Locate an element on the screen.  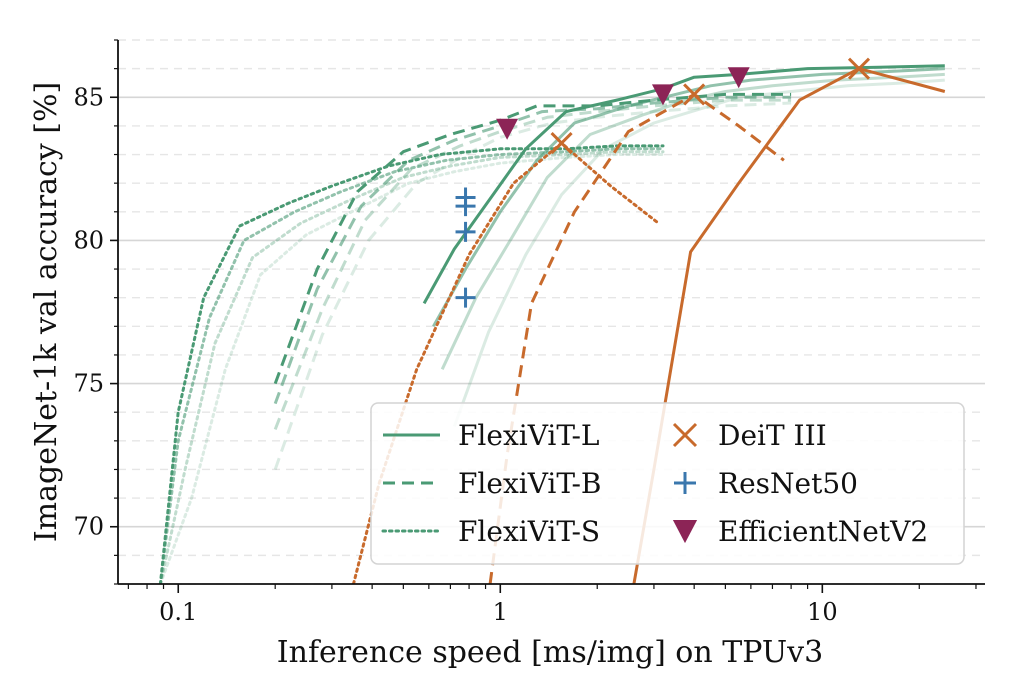
legend-label-flexivit-s: FlexiViT-S is located at coordinates (529, 531).